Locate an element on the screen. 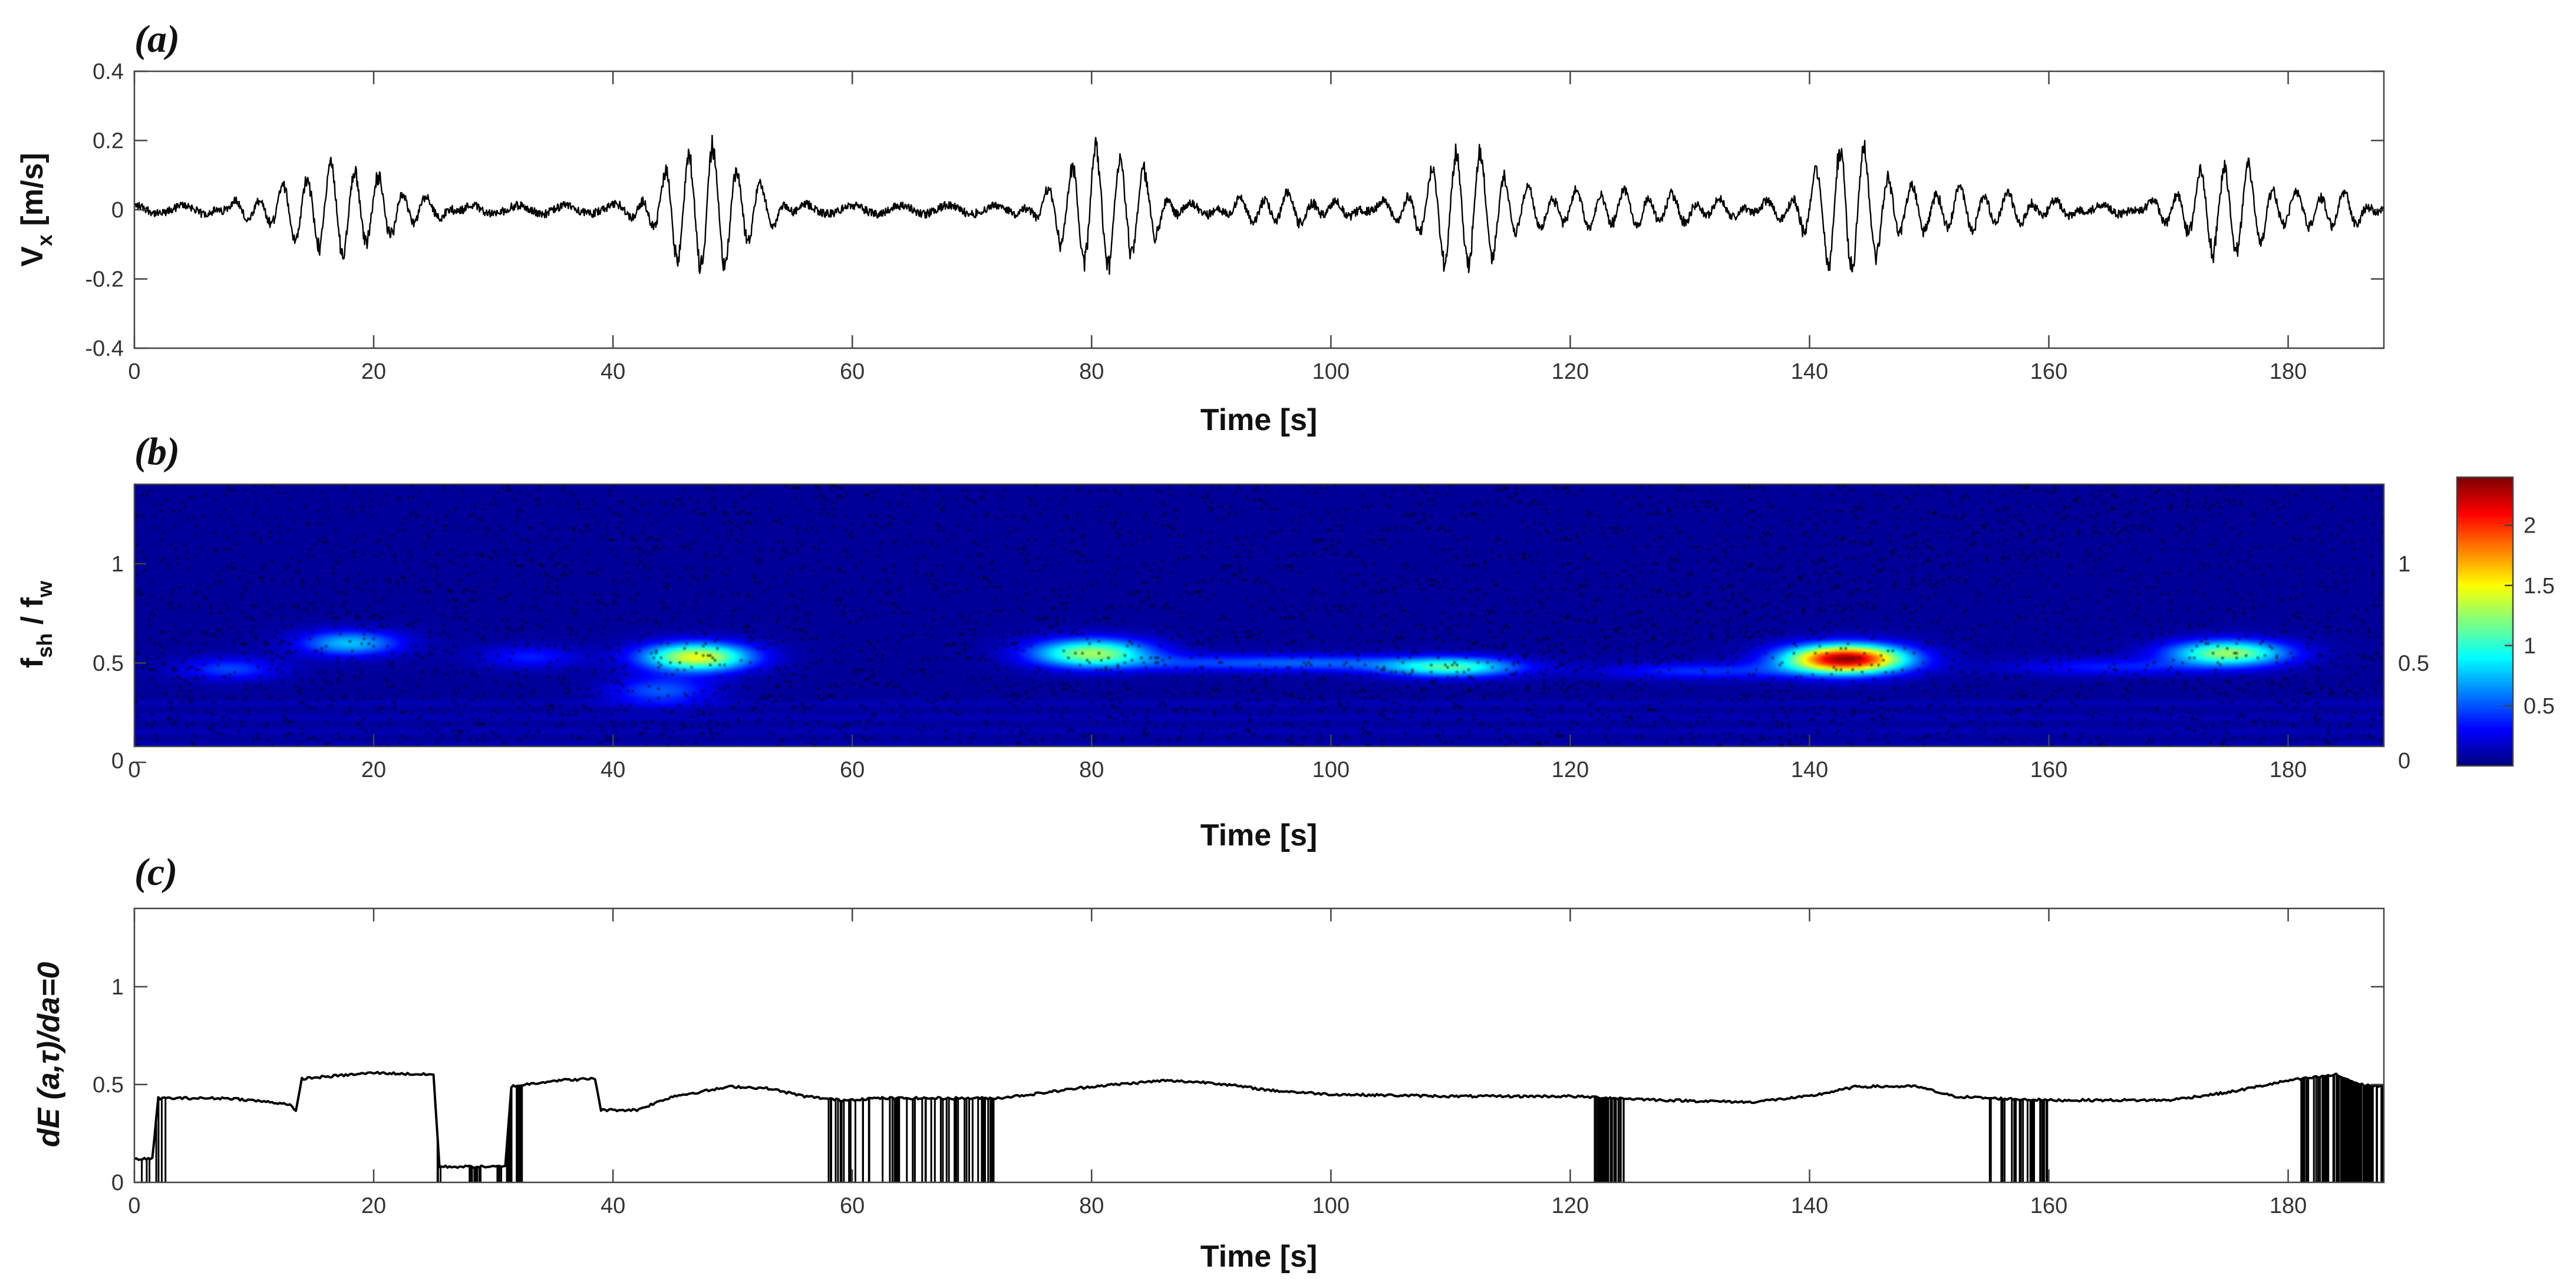  panel-b-ylabel-mid: / f is located at coordinates (32, 615).